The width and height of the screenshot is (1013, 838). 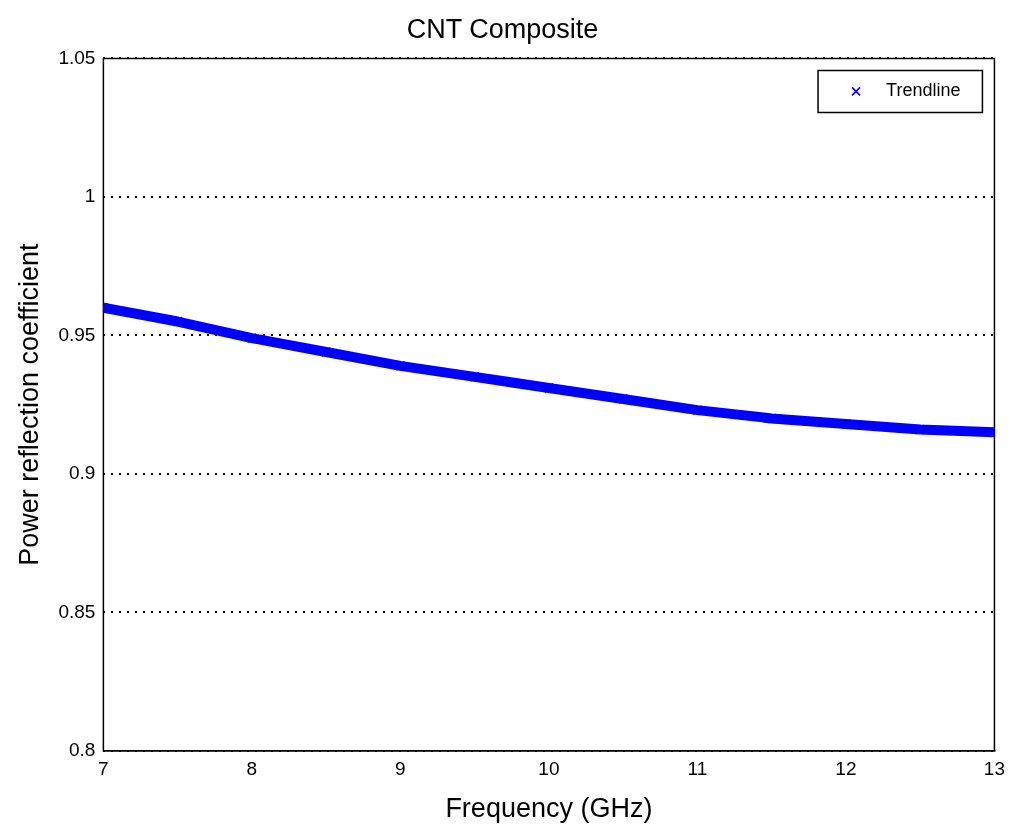 What do you see at coordinates (502, 28) in the screenshot?
I see `chart-title: CNT Composite` at bounding box center [502, 28].